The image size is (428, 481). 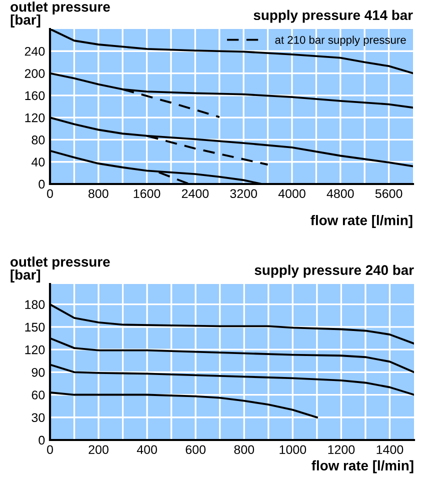 What do you see at coordinates (292, 193) in the screenshot?
I see `x-tick-label: 4000` at bounding box center [292, 193].